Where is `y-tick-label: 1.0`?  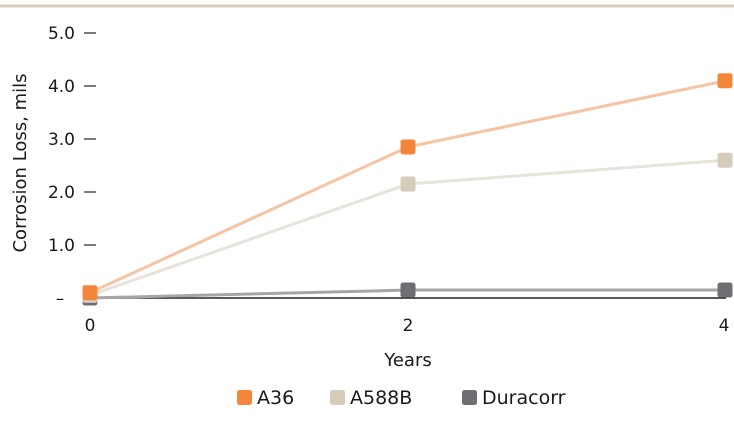
y-tick-label: 1.0 is located at coordinates (61, 246).